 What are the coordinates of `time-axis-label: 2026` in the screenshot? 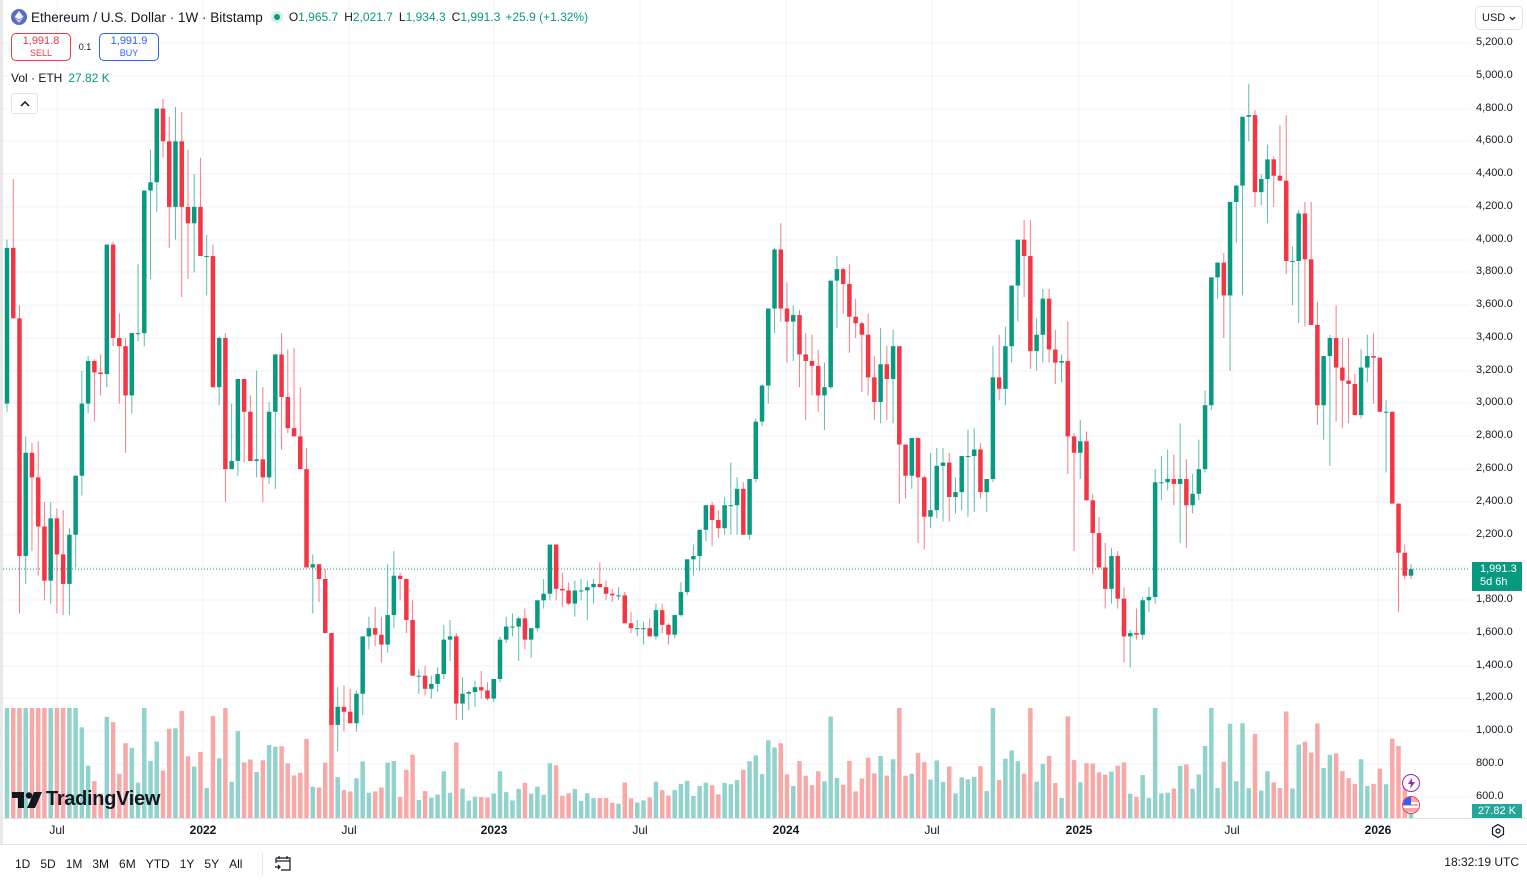 It's located at (1378, 830).